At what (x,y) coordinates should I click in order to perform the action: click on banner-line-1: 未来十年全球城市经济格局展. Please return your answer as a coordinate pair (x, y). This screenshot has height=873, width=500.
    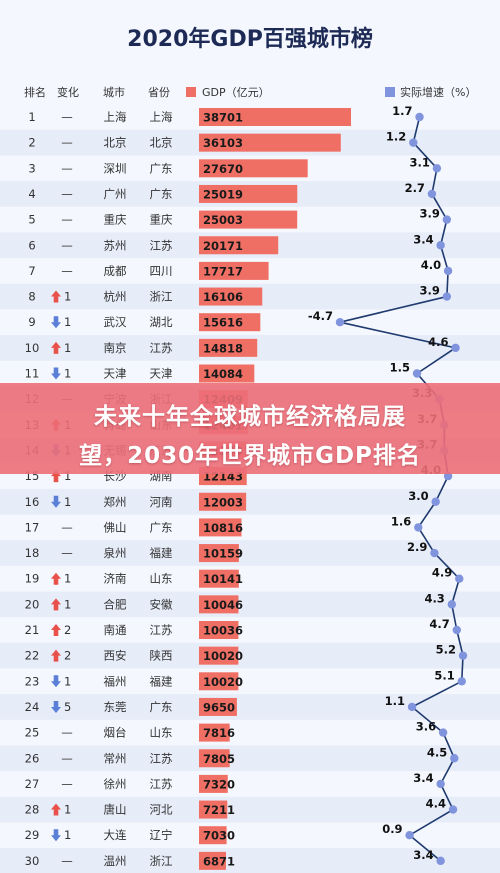
    Looking at the image, I should click on (250, 417).